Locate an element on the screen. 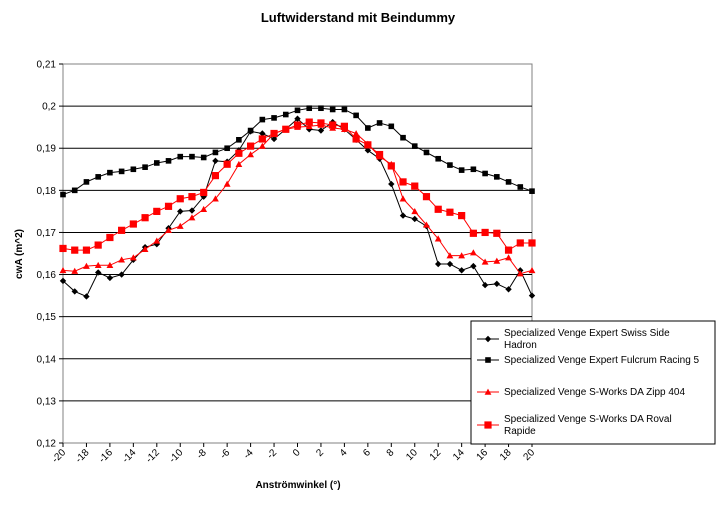  y-tick-label: 0,13 is located at coordinates (47, 401).